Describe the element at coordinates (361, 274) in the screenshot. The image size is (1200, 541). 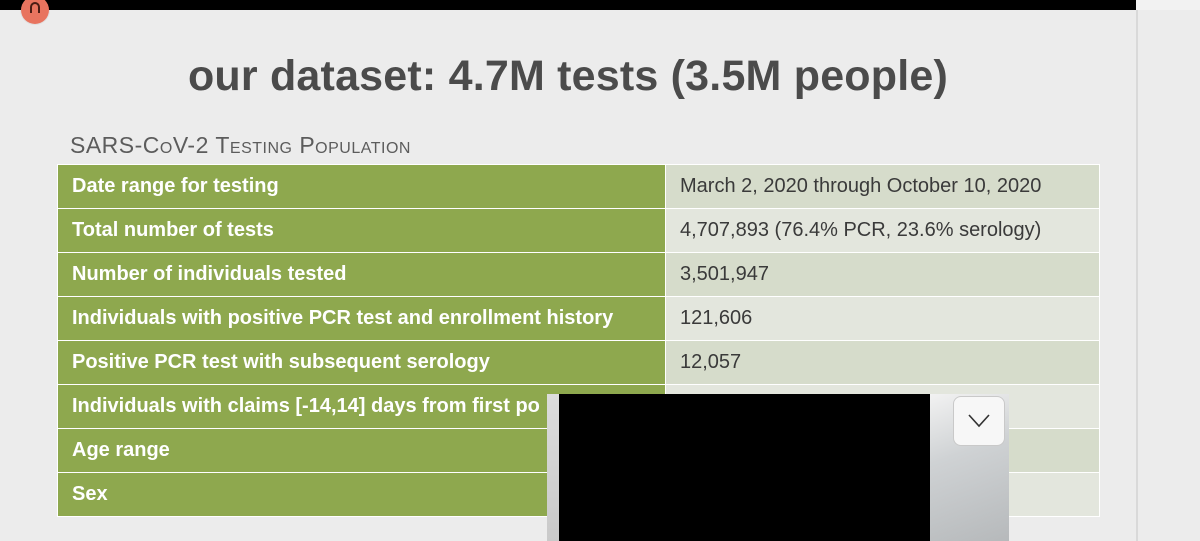
I see `row-label: Number of individuals tested` at that location.